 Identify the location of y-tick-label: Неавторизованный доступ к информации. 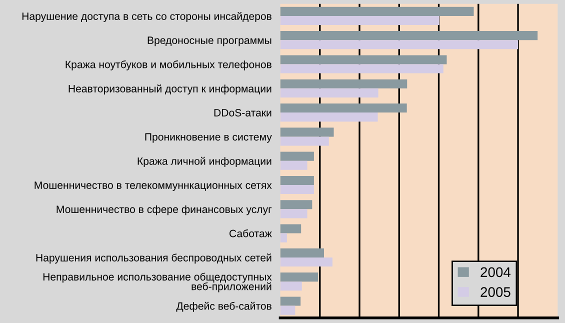
(170, 89).